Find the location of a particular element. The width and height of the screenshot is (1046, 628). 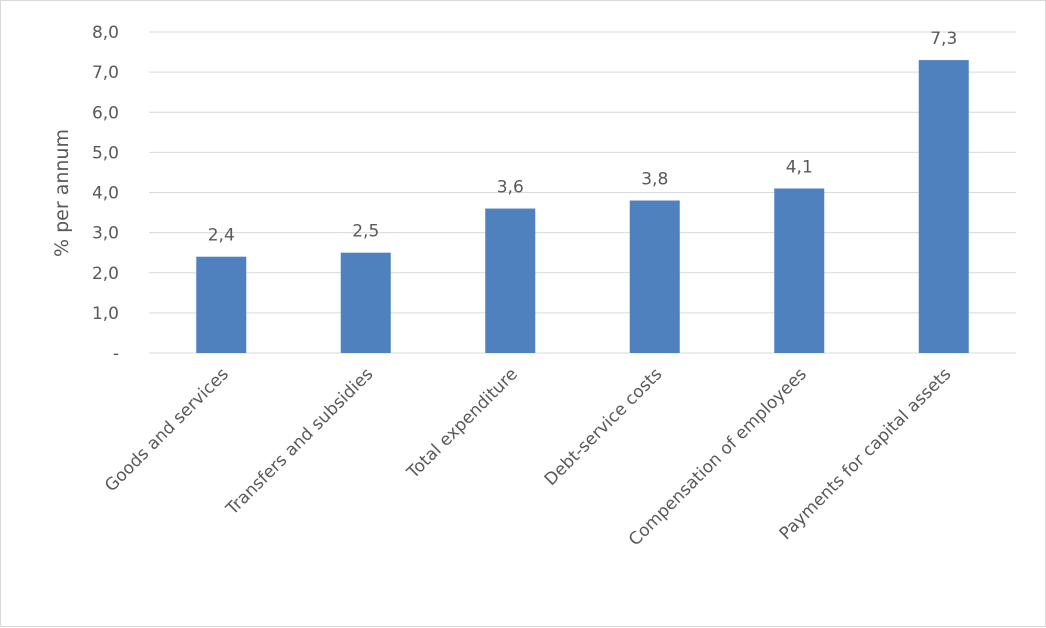

x-tick-label: Payments for capital assets is located at coordinates (866, 454).